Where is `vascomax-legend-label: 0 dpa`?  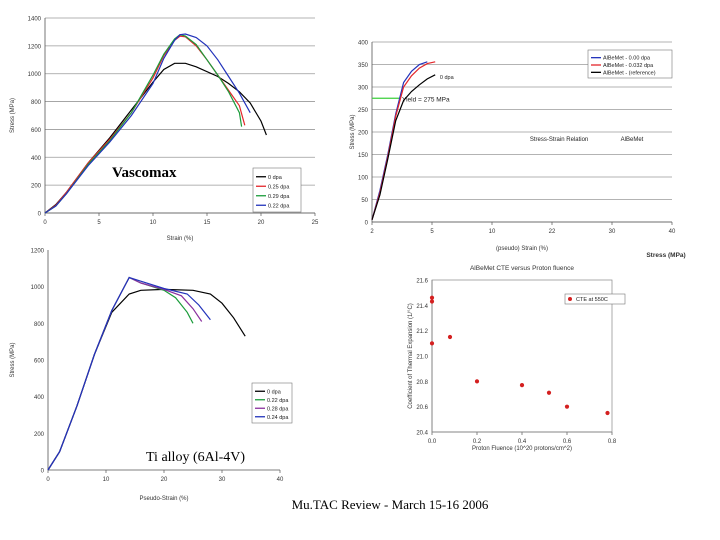
vascomax-legend-label: 0 dpa is located at coordinates (275, 178).